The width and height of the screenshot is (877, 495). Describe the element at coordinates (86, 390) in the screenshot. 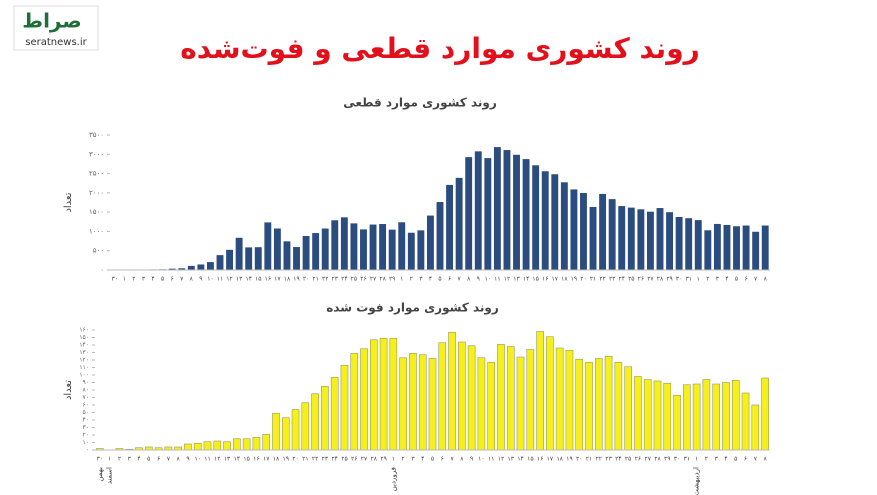

I see `y-tick-label: ۸۰` at that location.